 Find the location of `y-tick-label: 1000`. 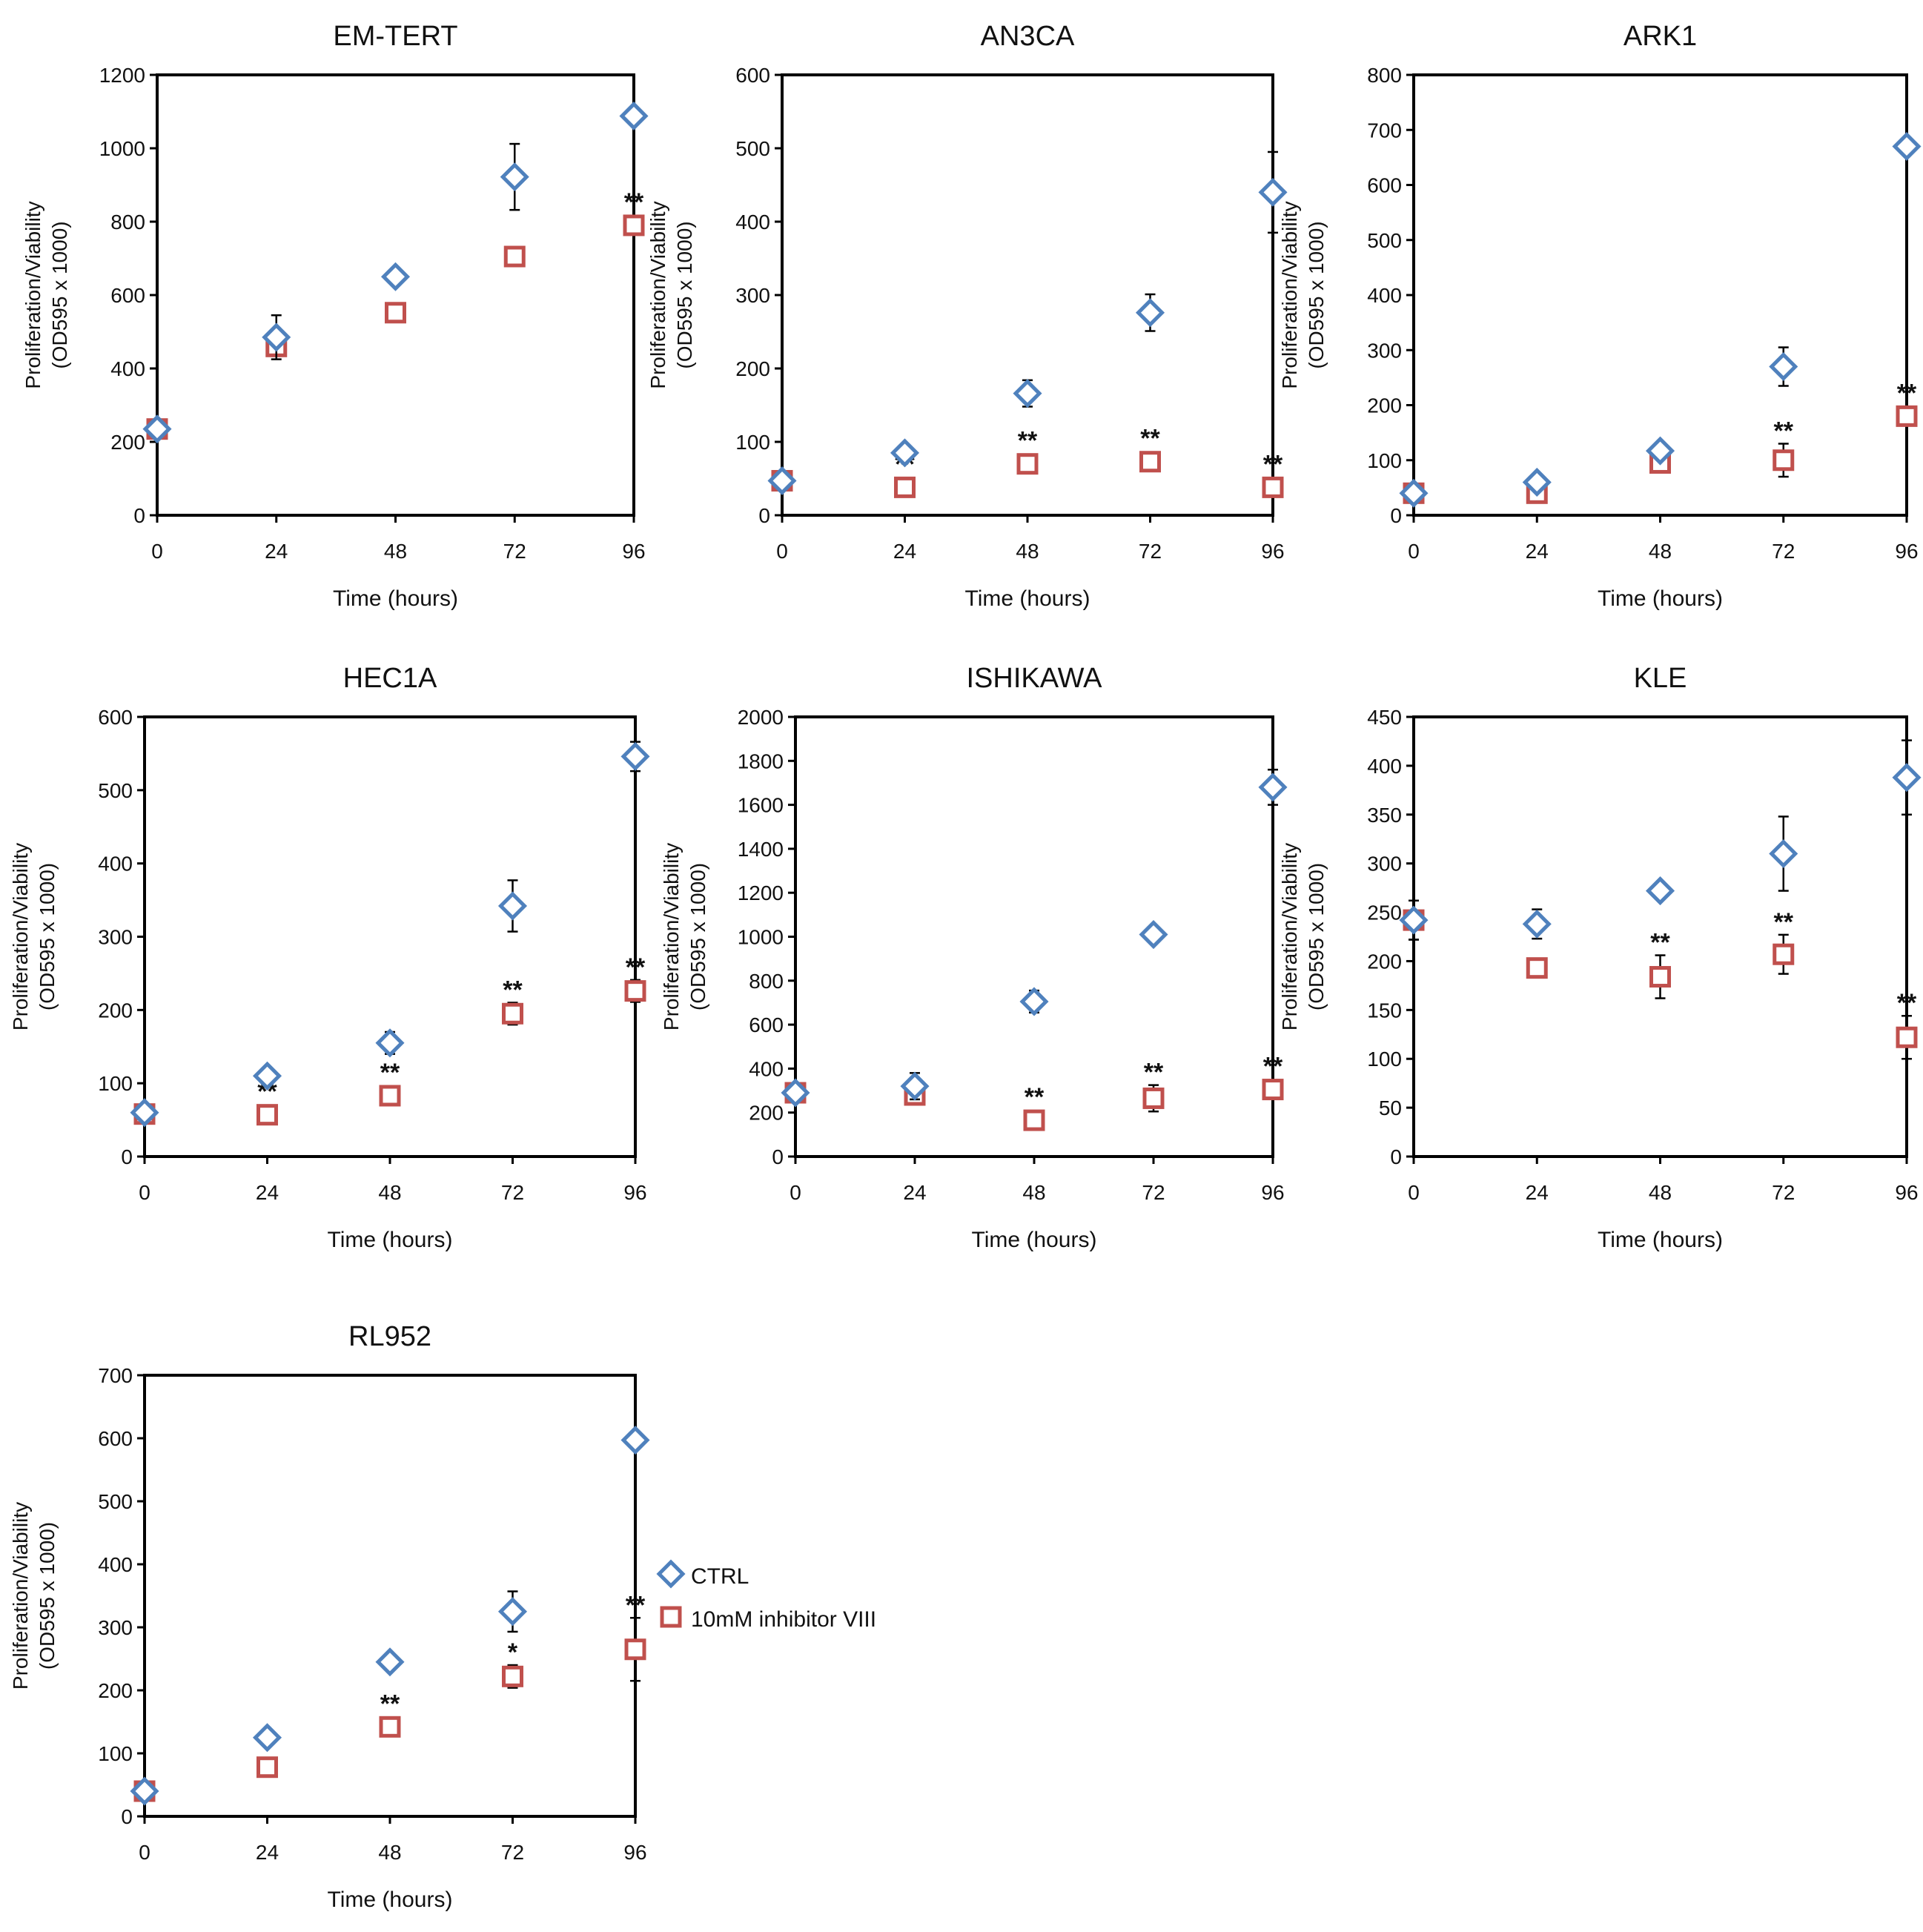

y-tick-label: 1000 is located at coordinates (122, 148).